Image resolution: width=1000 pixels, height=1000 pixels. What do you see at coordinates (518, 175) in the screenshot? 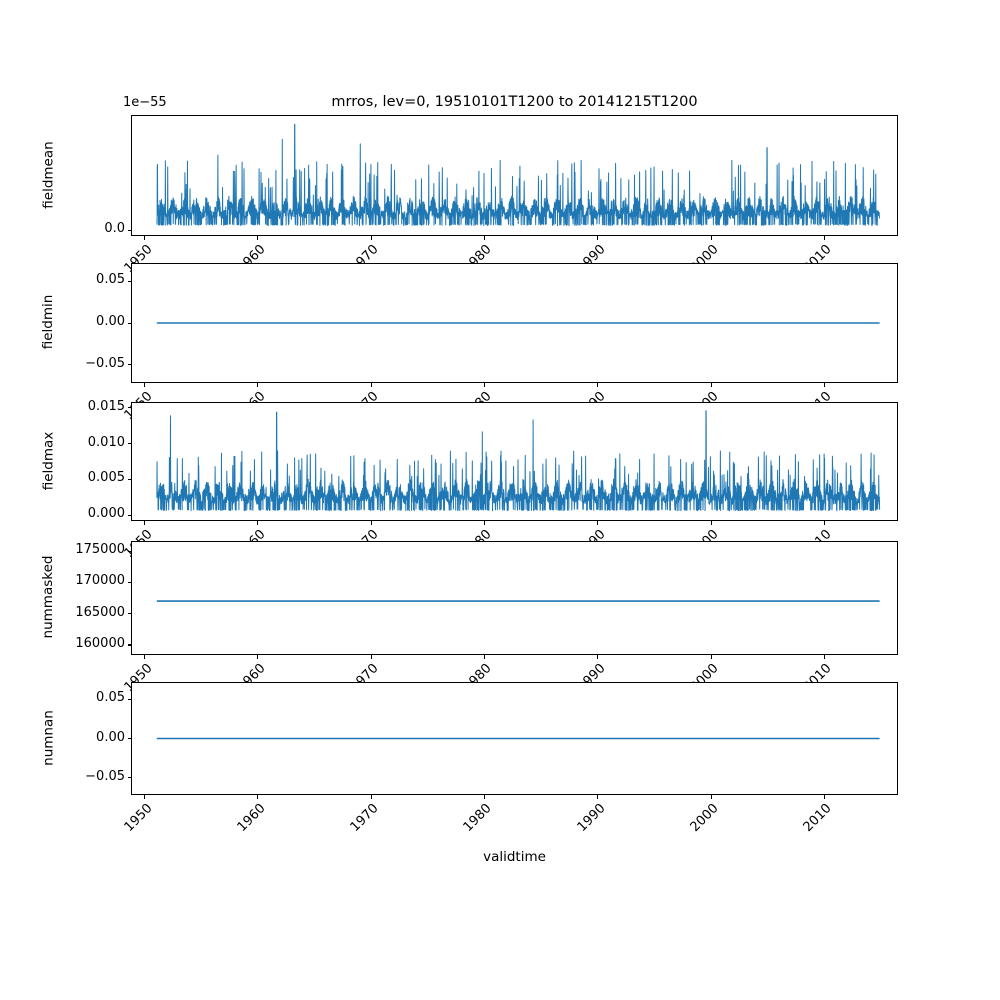
I see `series-fieldmean` at bounding box center [518, 175].